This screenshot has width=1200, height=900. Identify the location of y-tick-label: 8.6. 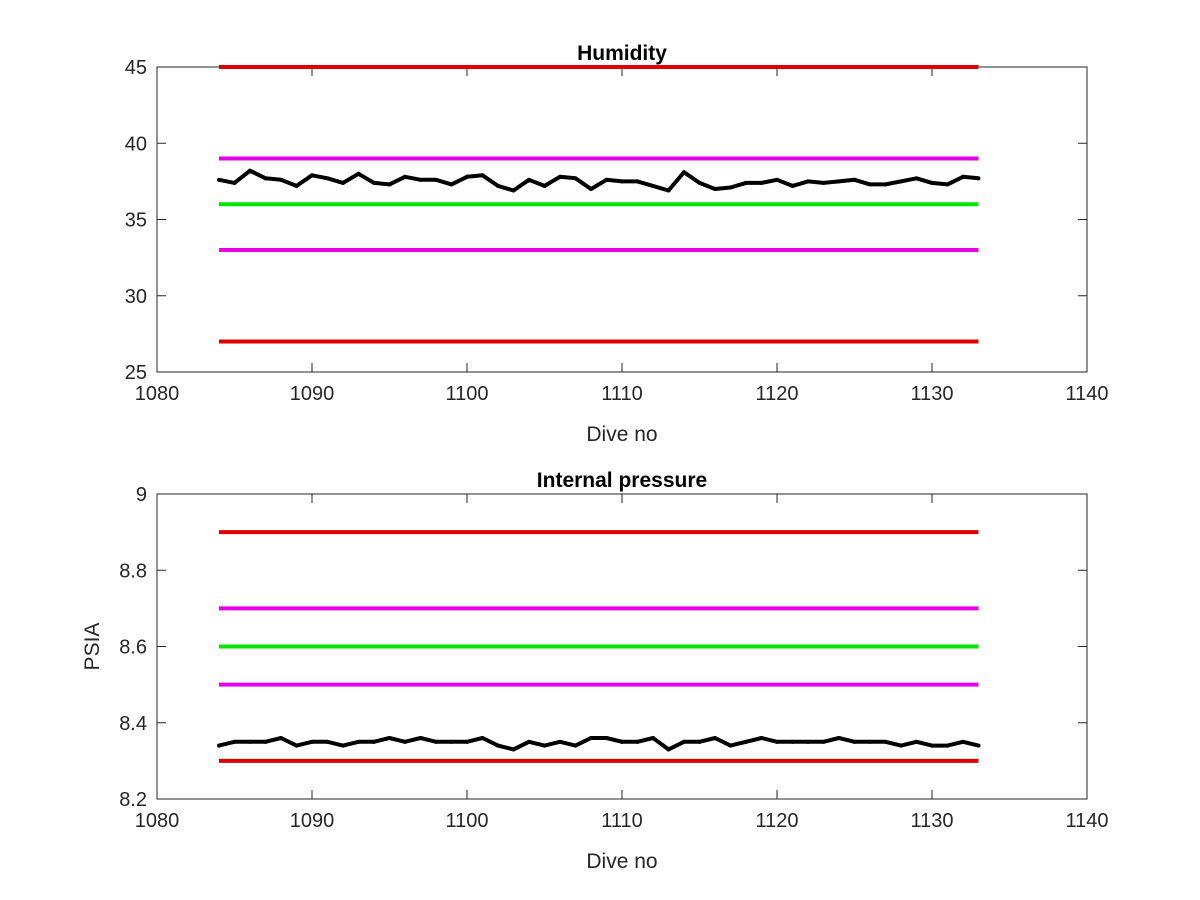
(133, 648).